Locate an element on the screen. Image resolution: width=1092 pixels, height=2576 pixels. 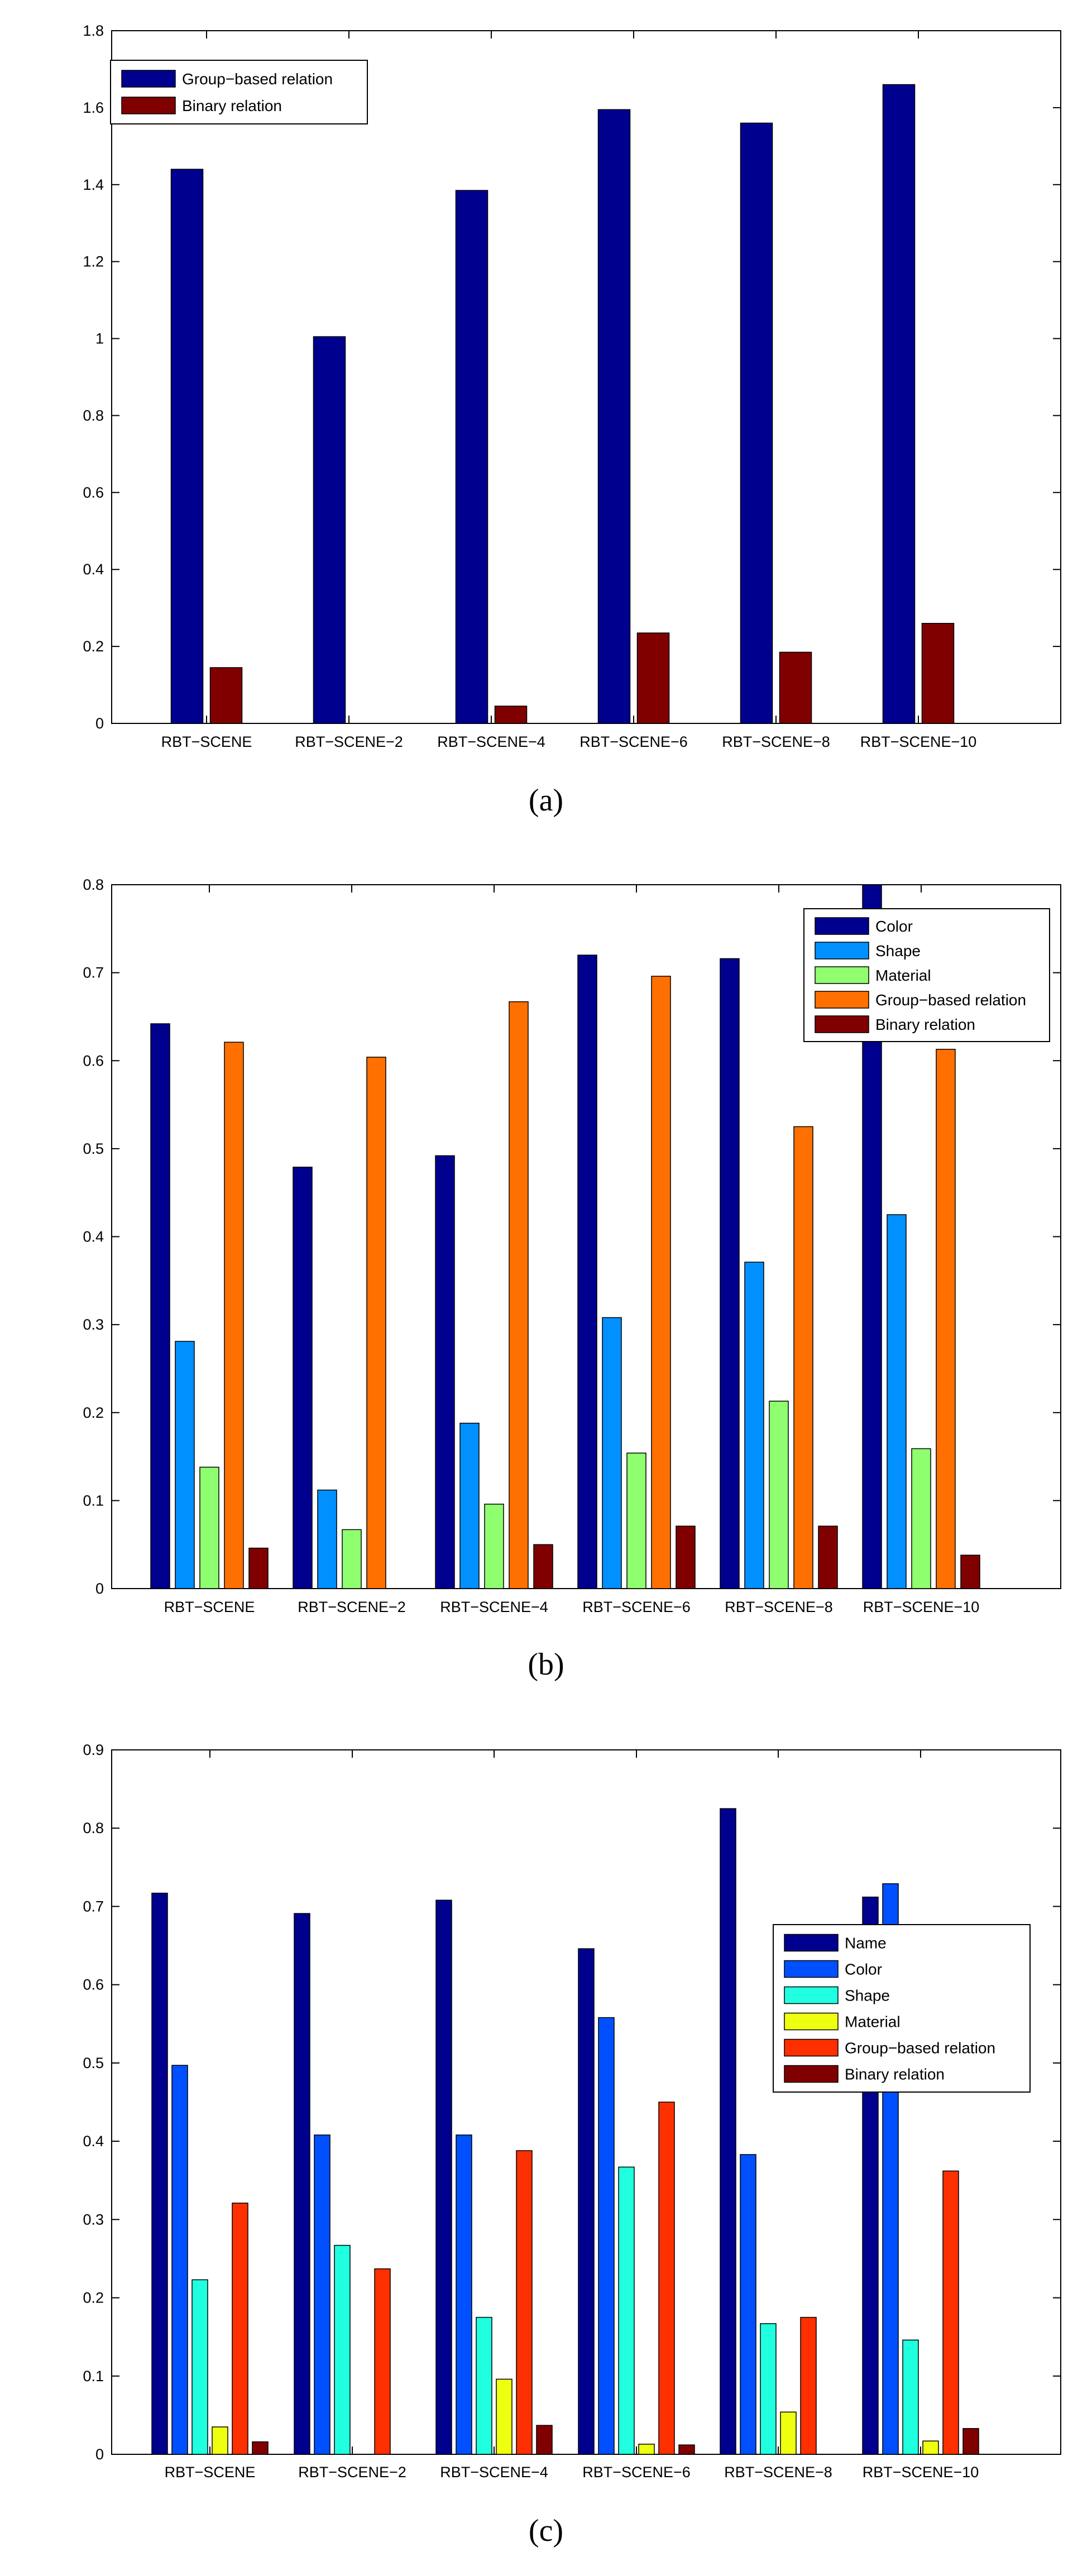
x-tick-label: RBT−SCENE−2 is located at coordinates (352, 2472).